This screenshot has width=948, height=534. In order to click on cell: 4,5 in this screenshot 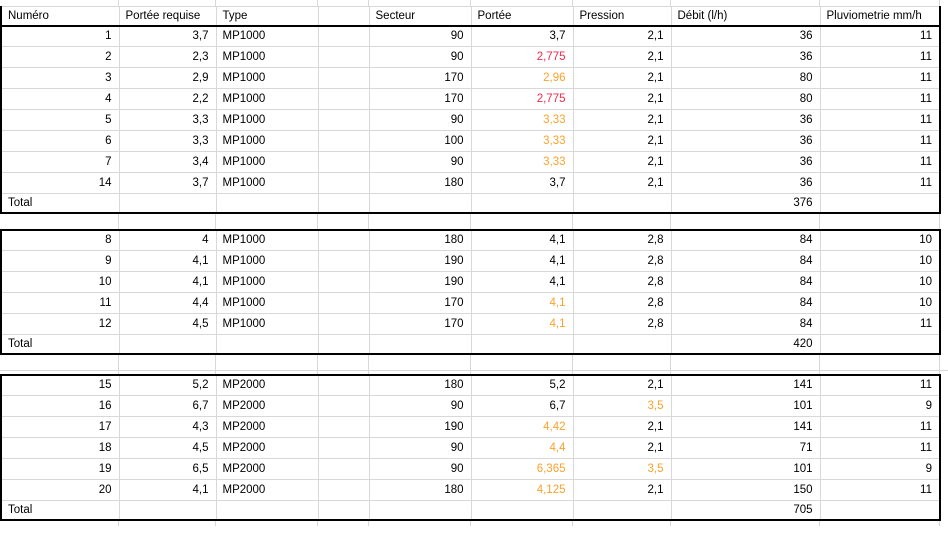, I will do `click(167, 448)`.